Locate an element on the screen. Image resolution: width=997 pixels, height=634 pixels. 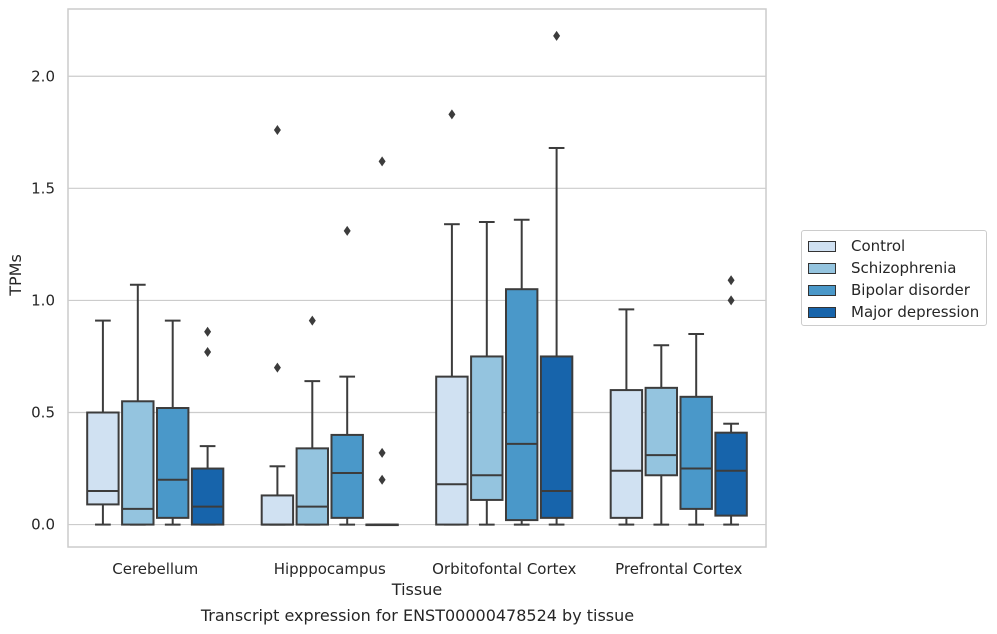
box-bipolar-disorder-prefrontal-cortex is located at coordinates (696, 452).